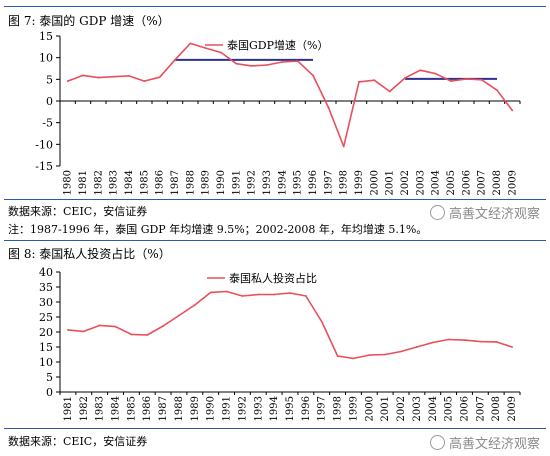 This screenshot has width=550, height=456. Describe the element at coordinates (484, 212) in the screenshot. I see `watermark-fig7: 高善文经济观察` at that location.